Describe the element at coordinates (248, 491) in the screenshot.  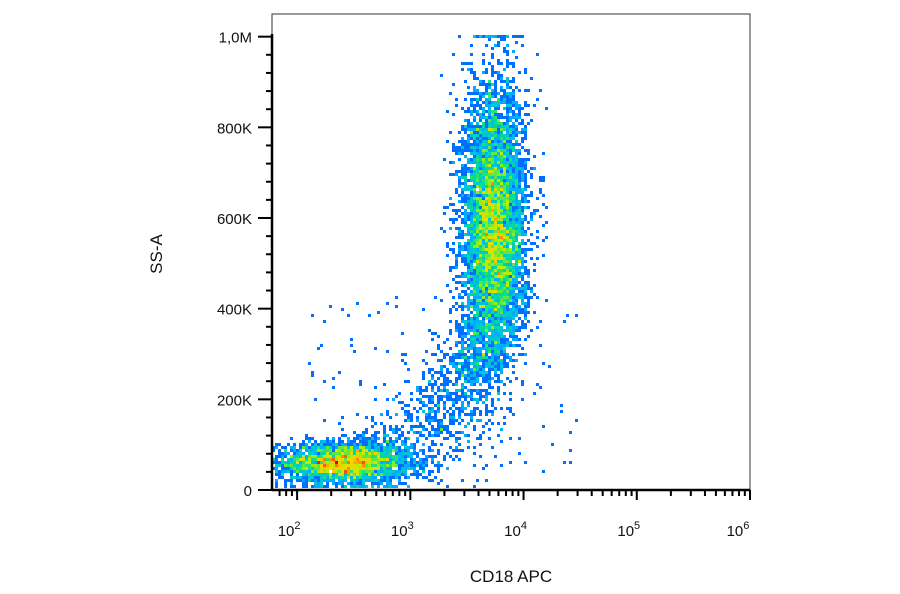
I see `y-tick-label: 0` at that location.